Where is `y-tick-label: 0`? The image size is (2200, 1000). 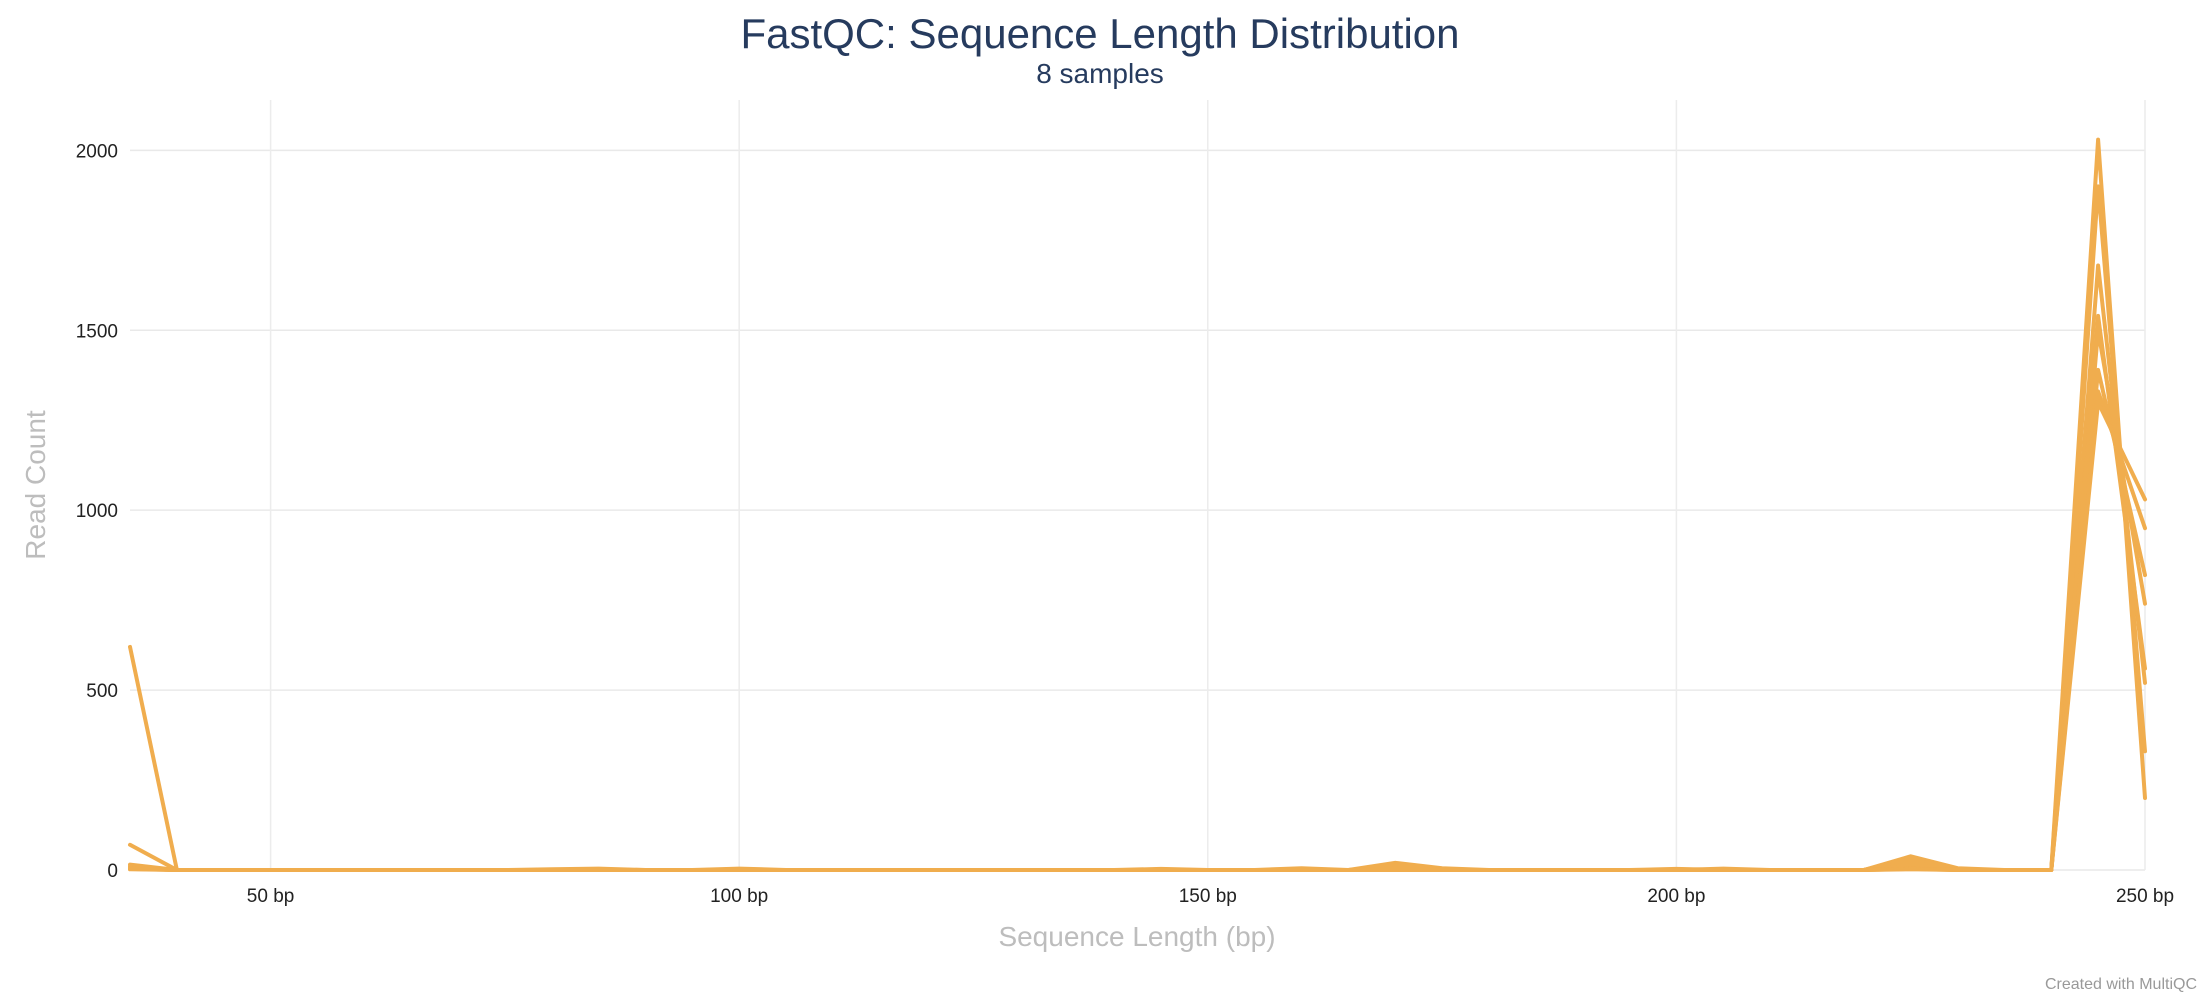 y-tick-label: 0 is located at coordinates (112, 871).